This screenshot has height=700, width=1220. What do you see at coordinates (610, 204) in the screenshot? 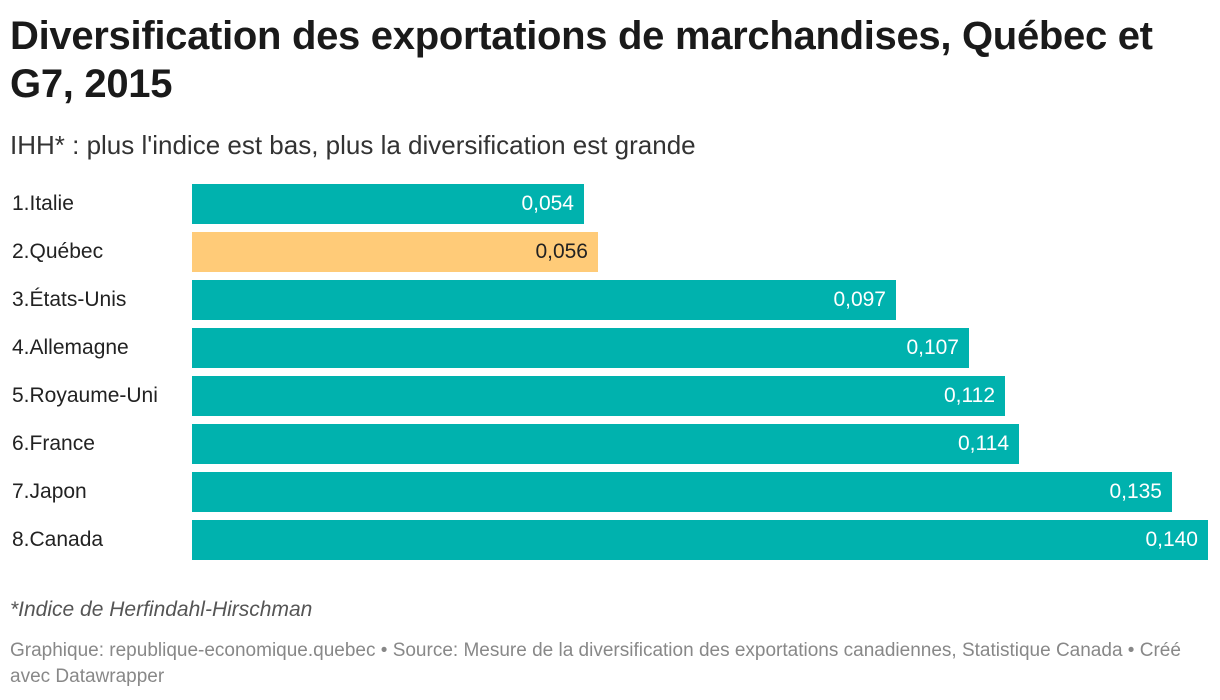
I see `bar-row: 1.Italie 0,054` at bounding box center [610, 204].